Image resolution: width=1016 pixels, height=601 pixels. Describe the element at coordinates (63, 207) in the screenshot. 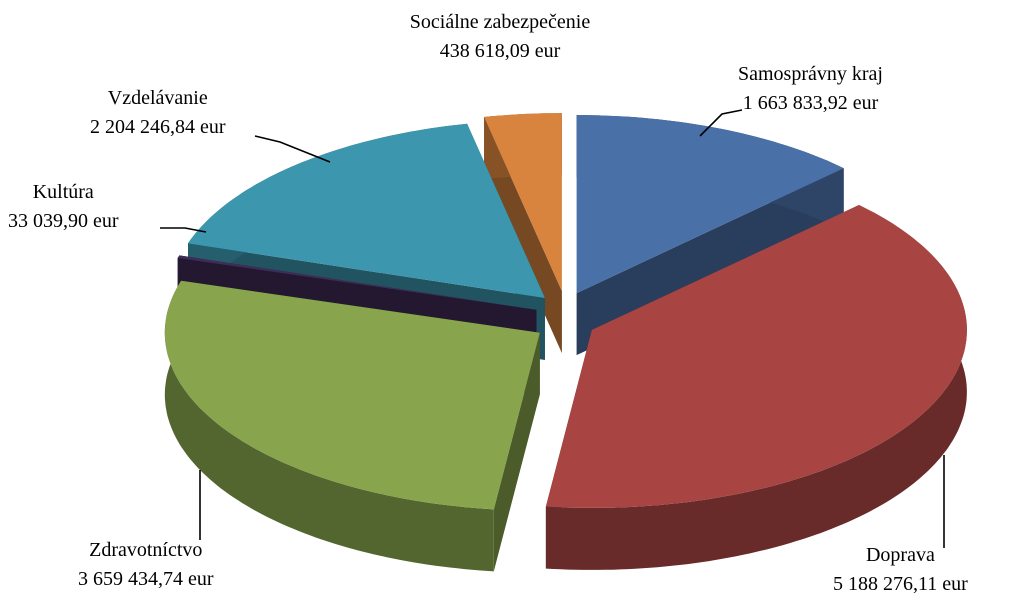

I see `slice-label: Kultúra 33 039,90 eur` at that location.